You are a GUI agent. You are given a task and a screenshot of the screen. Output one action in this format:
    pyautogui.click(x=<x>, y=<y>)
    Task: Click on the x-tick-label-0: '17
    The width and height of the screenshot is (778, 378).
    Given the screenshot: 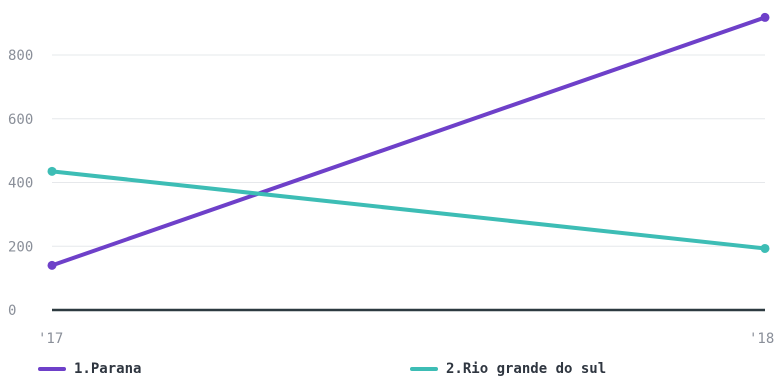 What is the action you would take?
    pyautogui.click(x=50, y=339)
    